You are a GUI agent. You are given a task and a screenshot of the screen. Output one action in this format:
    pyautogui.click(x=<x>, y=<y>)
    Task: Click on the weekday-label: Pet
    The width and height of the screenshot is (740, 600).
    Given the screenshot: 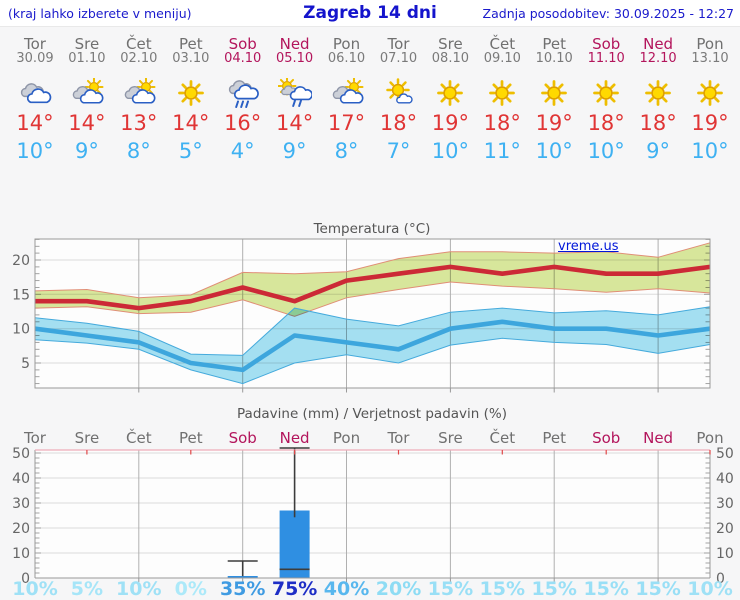 What is the action you would take?
    pyautogui.click(x=190, y=44)
    